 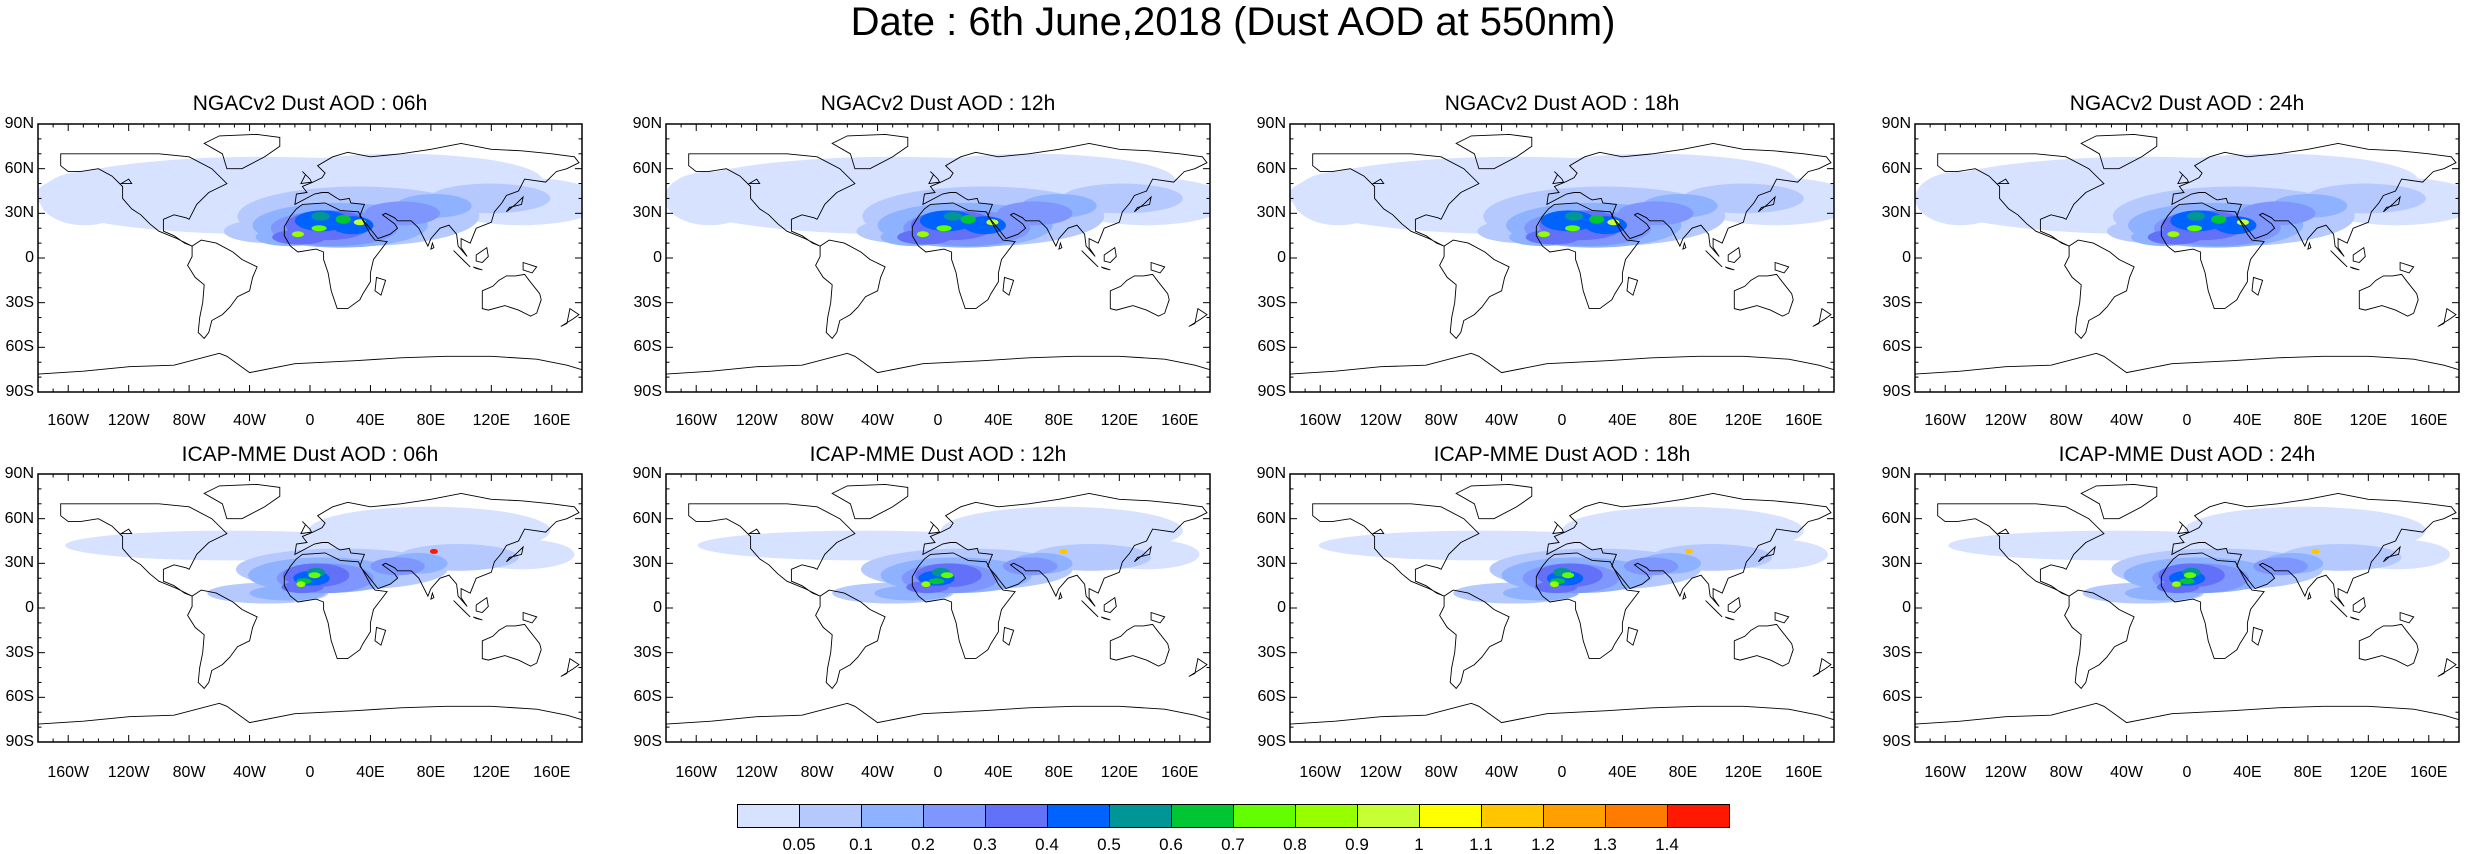 I want to click on colorbar-label: 0.3, so click(x=985, y=844).